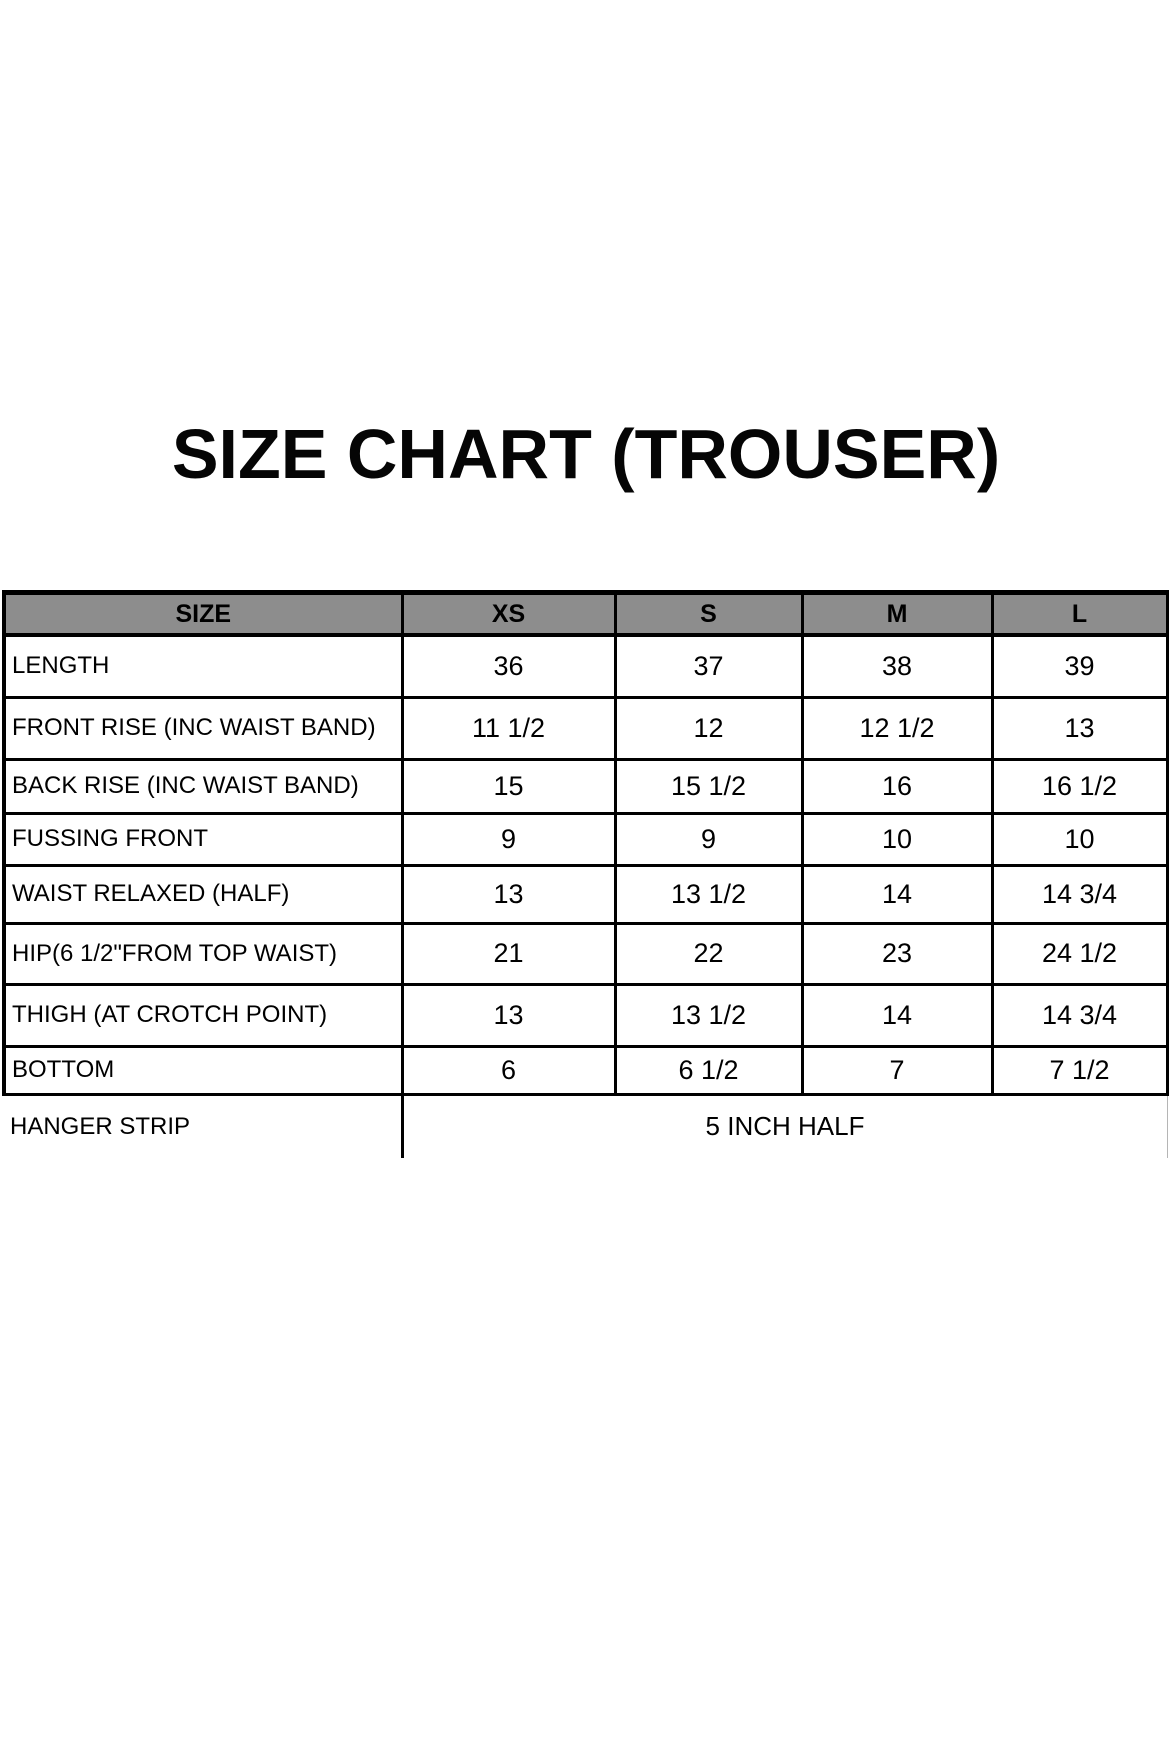 The height and width of the screenshot is (1749, 1172). What do you see at coordinates (203, 1015) in the screenshot?
I see `row-label: THIGH (AT CROTCH POINT)` at bounding box center [203, 1015].